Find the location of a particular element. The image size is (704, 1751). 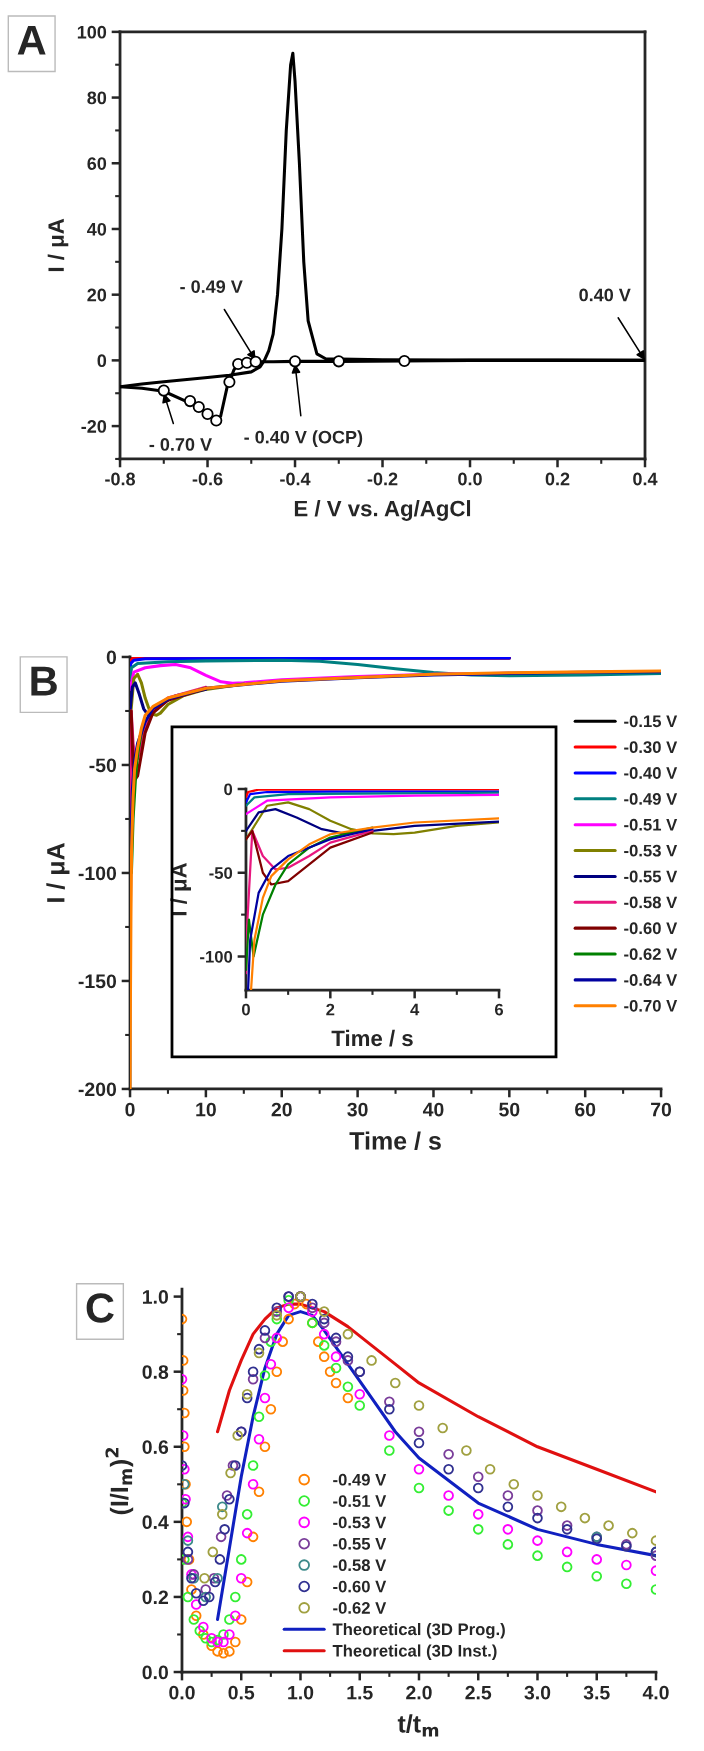

x-tick-label: 60 is located at coordinates (585, 1109).